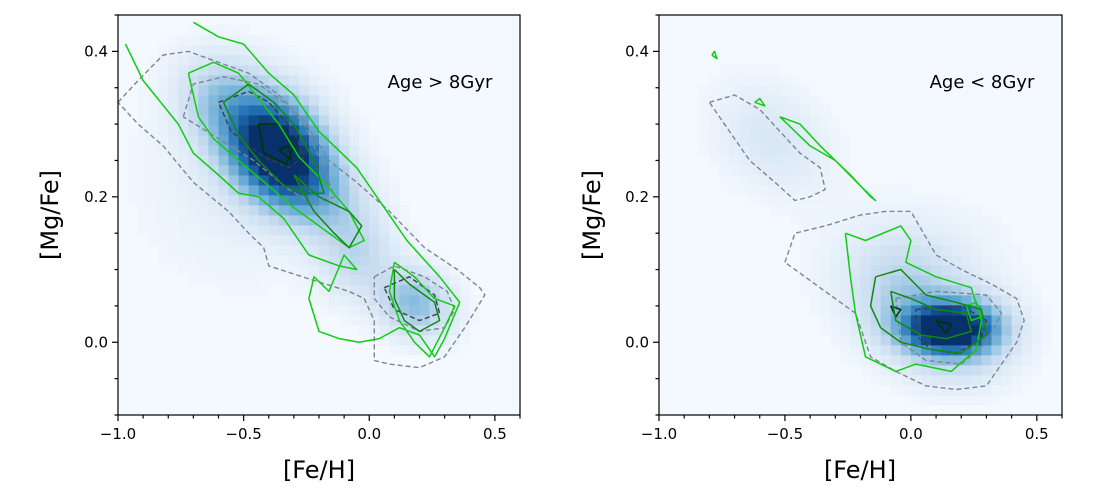 The image size is (1100, 500). What do you see at coordinates (828, 159) in the screenshot?
I see `right-contour-light-green` at bounding box center [828, 159].